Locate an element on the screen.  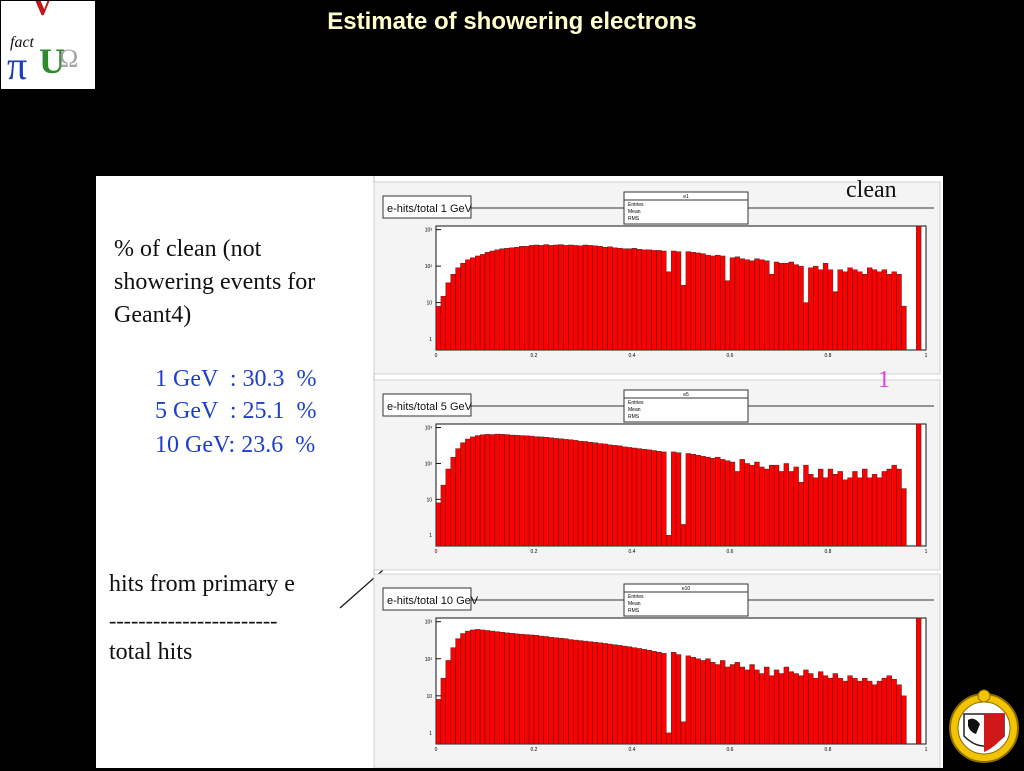
panel-3-stats-row-1: Entries is located at coordinates (636, 597).